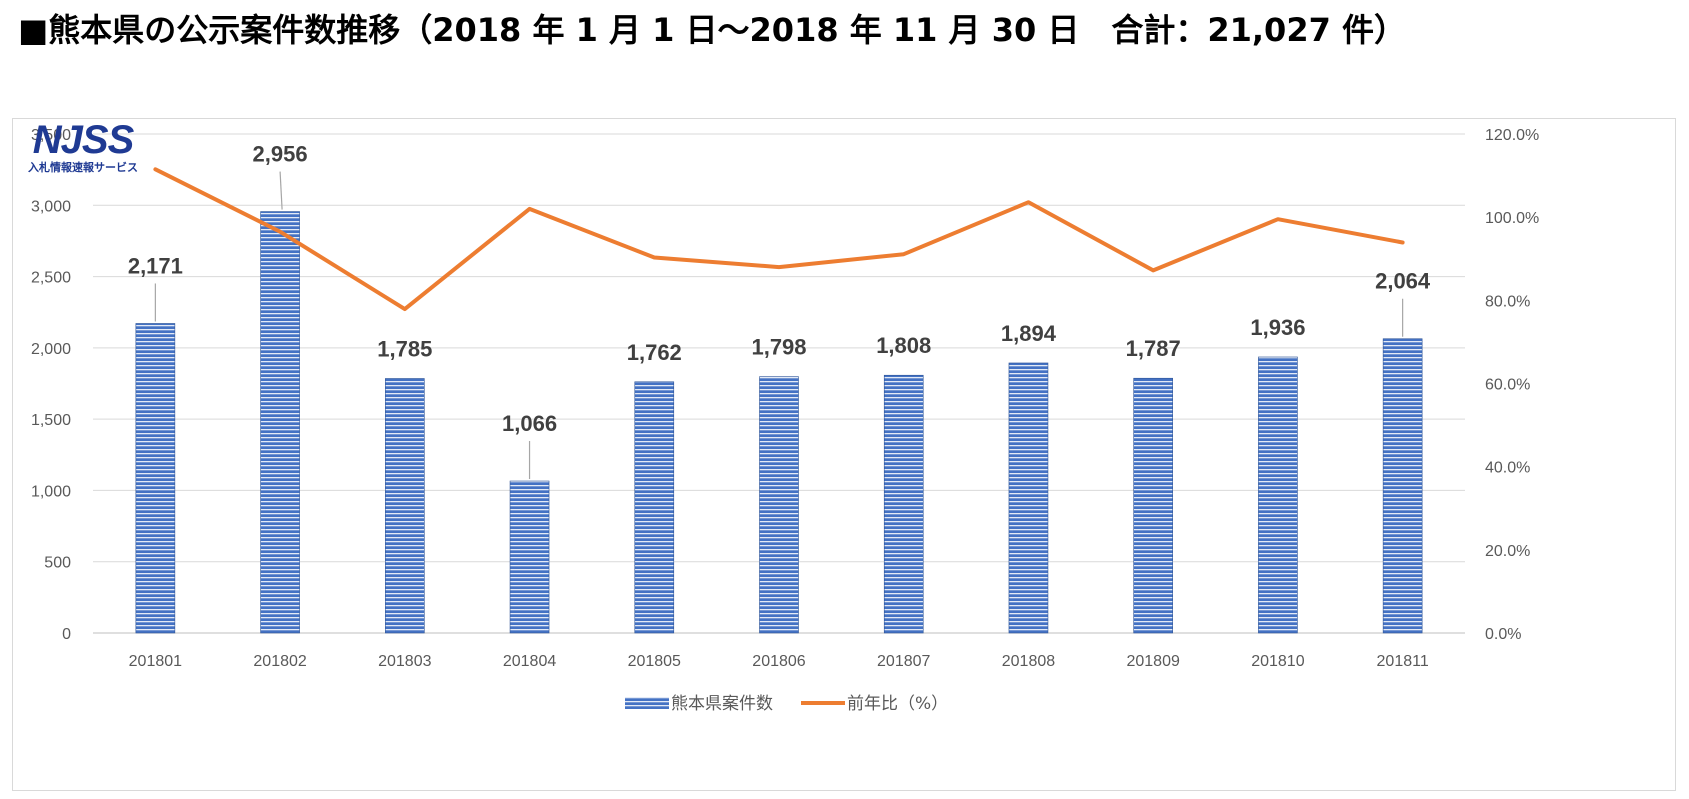  What do you see at coordinates (1029, 333) in the screenshot?
I see `bar-data-label: 1,894` at bounding box center [1029, 333].